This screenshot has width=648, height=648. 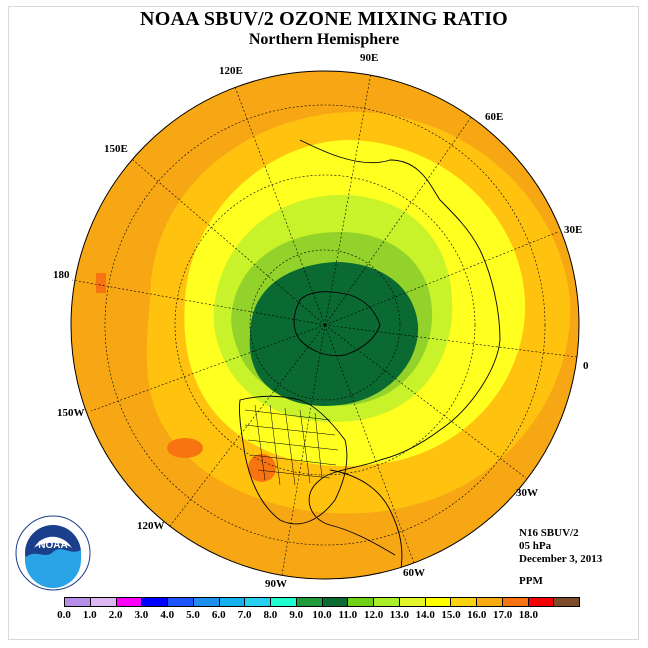 What do you see at coordinates (324, 39) in the screenshot?
I see `map-subtitle: Northern Hemisphere` at bounding box center [324, 39].